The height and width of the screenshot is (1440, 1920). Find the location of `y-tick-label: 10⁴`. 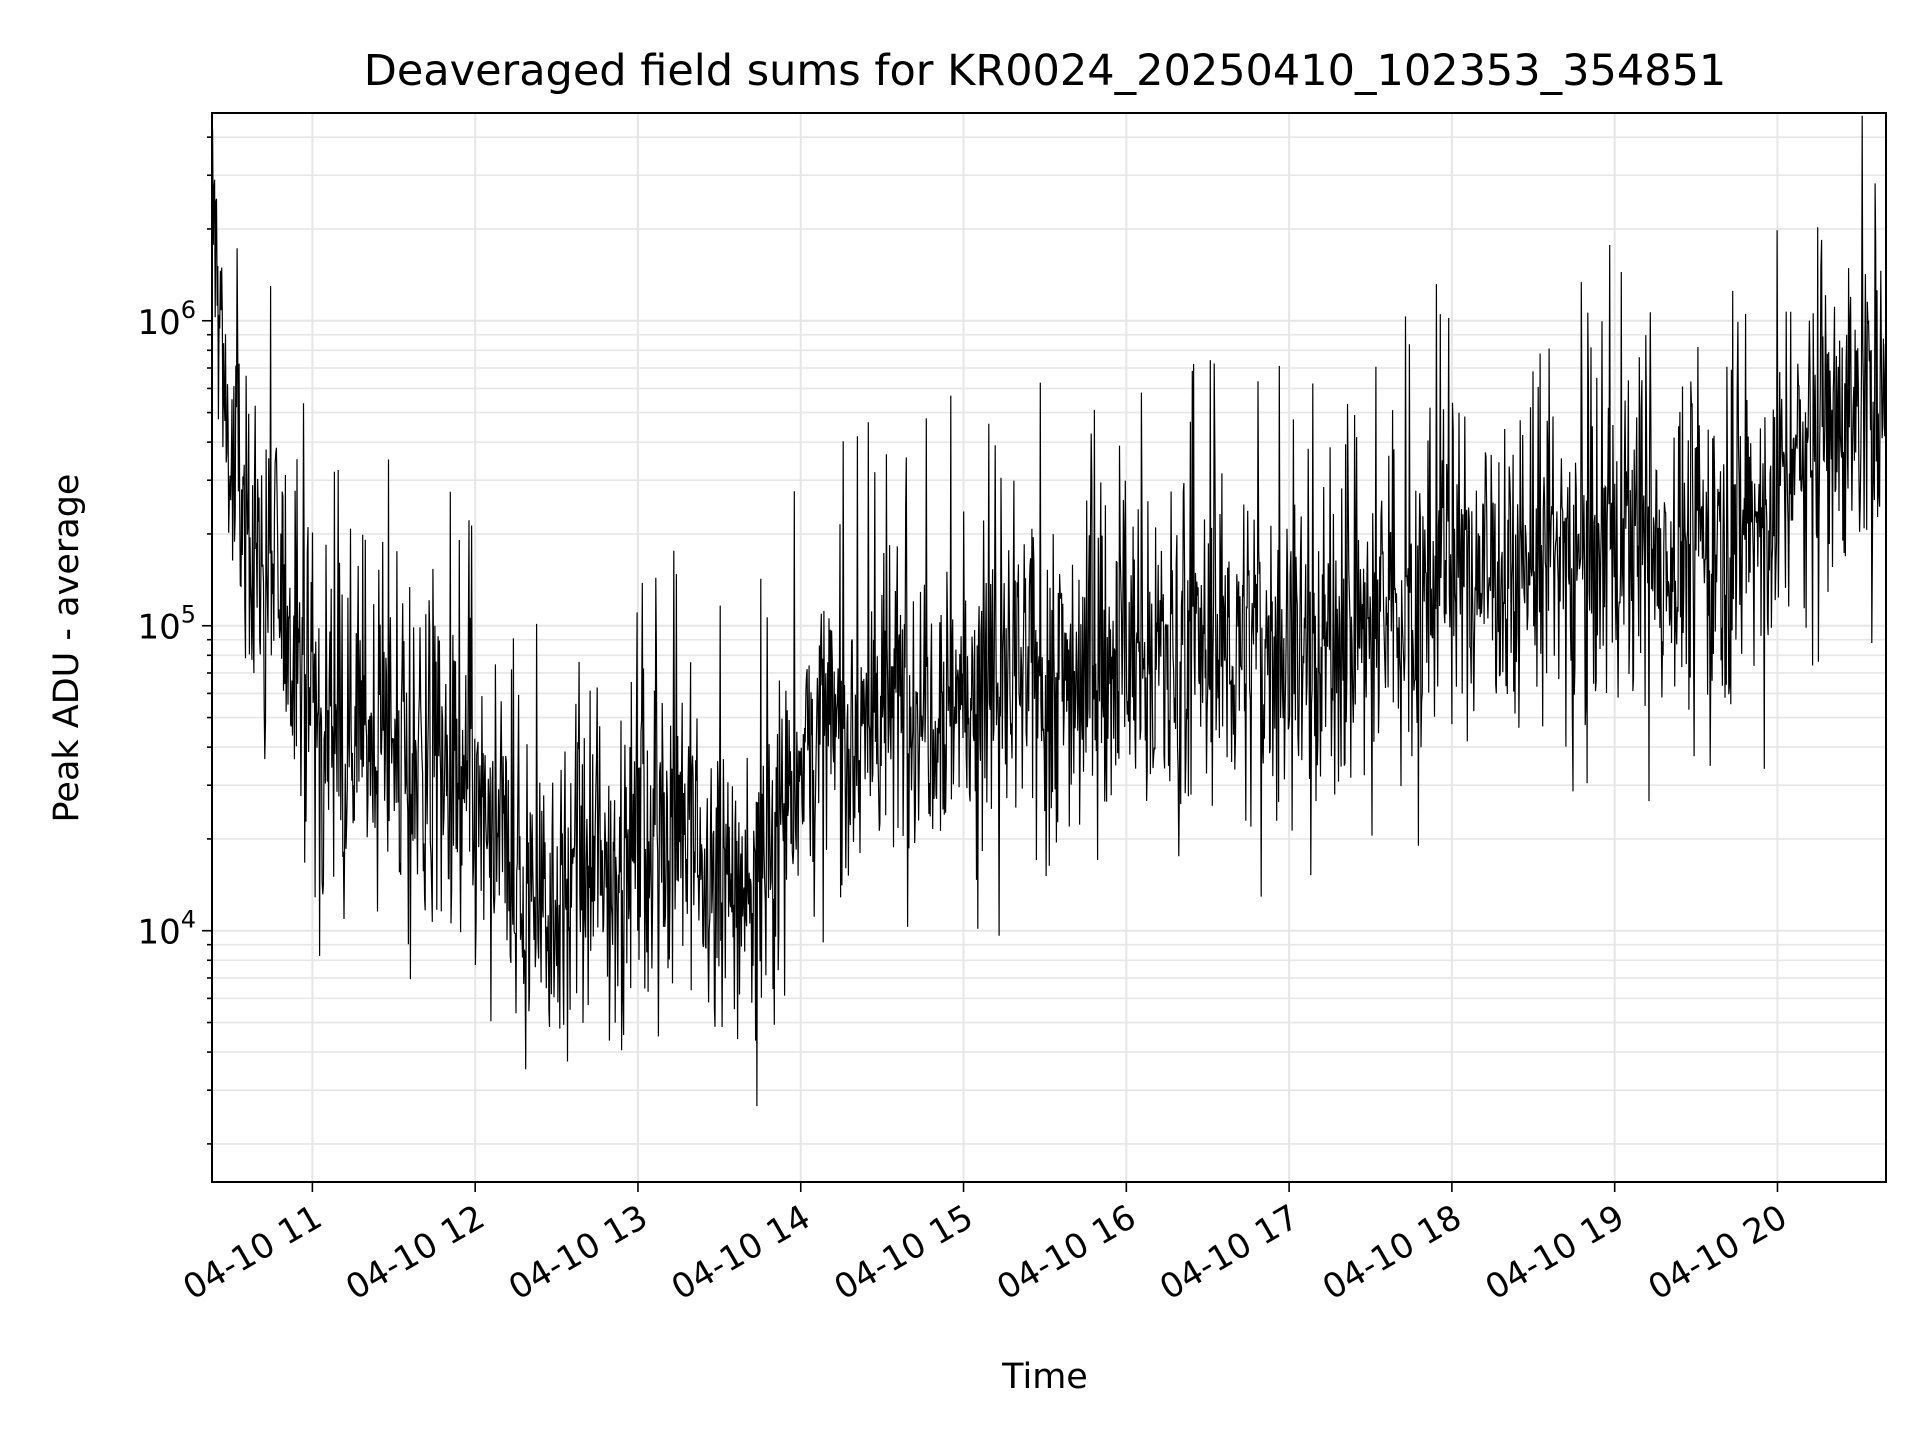

y-tick-label: 10⁴ is located at coordinates (166, 929).